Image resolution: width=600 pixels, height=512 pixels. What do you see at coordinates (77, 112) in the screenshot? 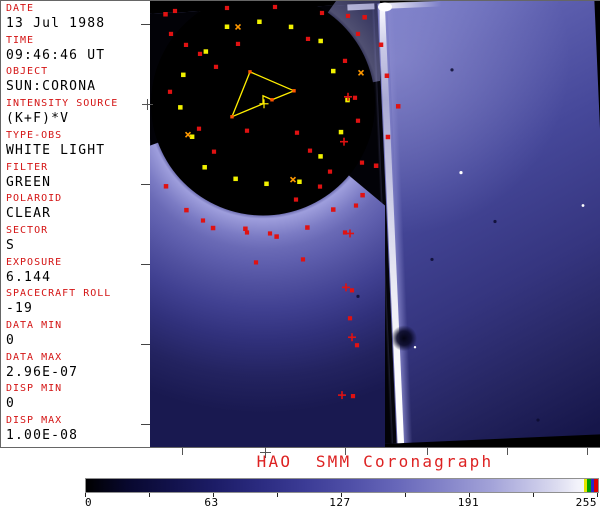
I see `sidebar-field: INTENSITY SOURCE (K+F)*V` at bounding box center [77, 112].